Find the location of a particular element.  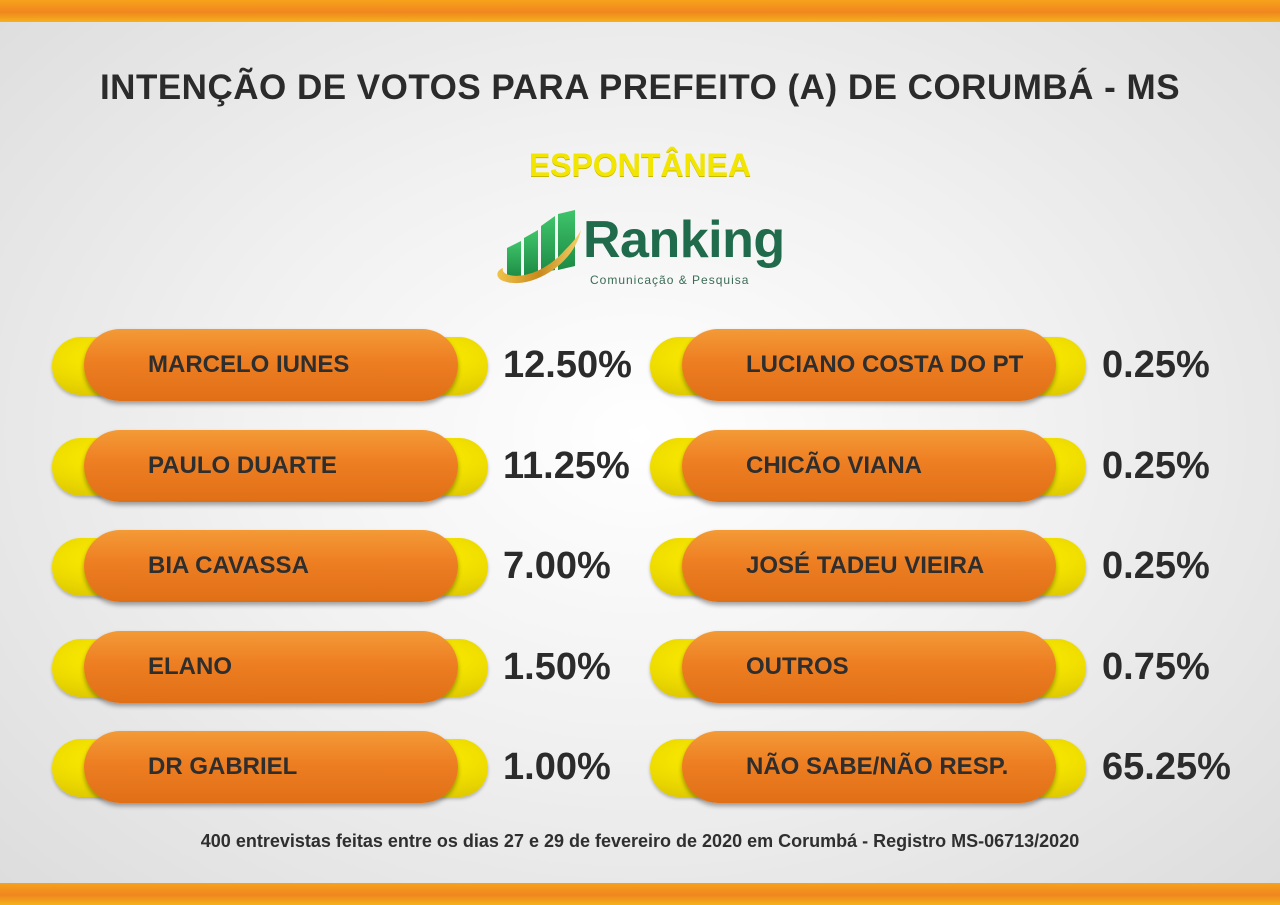

candidate-row: JOSÉ TADEU VIEIRA is located at coordinates (870, 567).